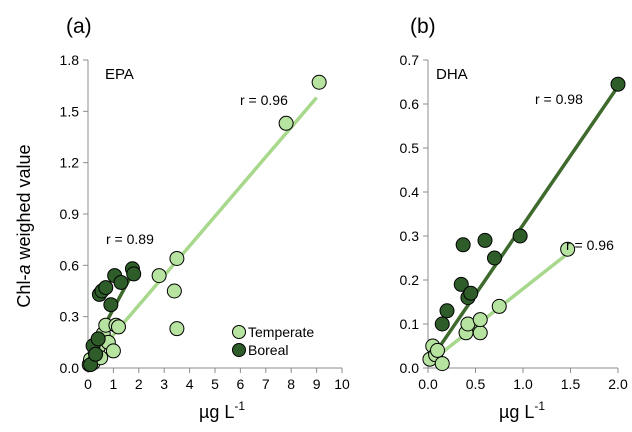  I want to click on r-label-boreal-a: r = 0.89, so click(130, 239).